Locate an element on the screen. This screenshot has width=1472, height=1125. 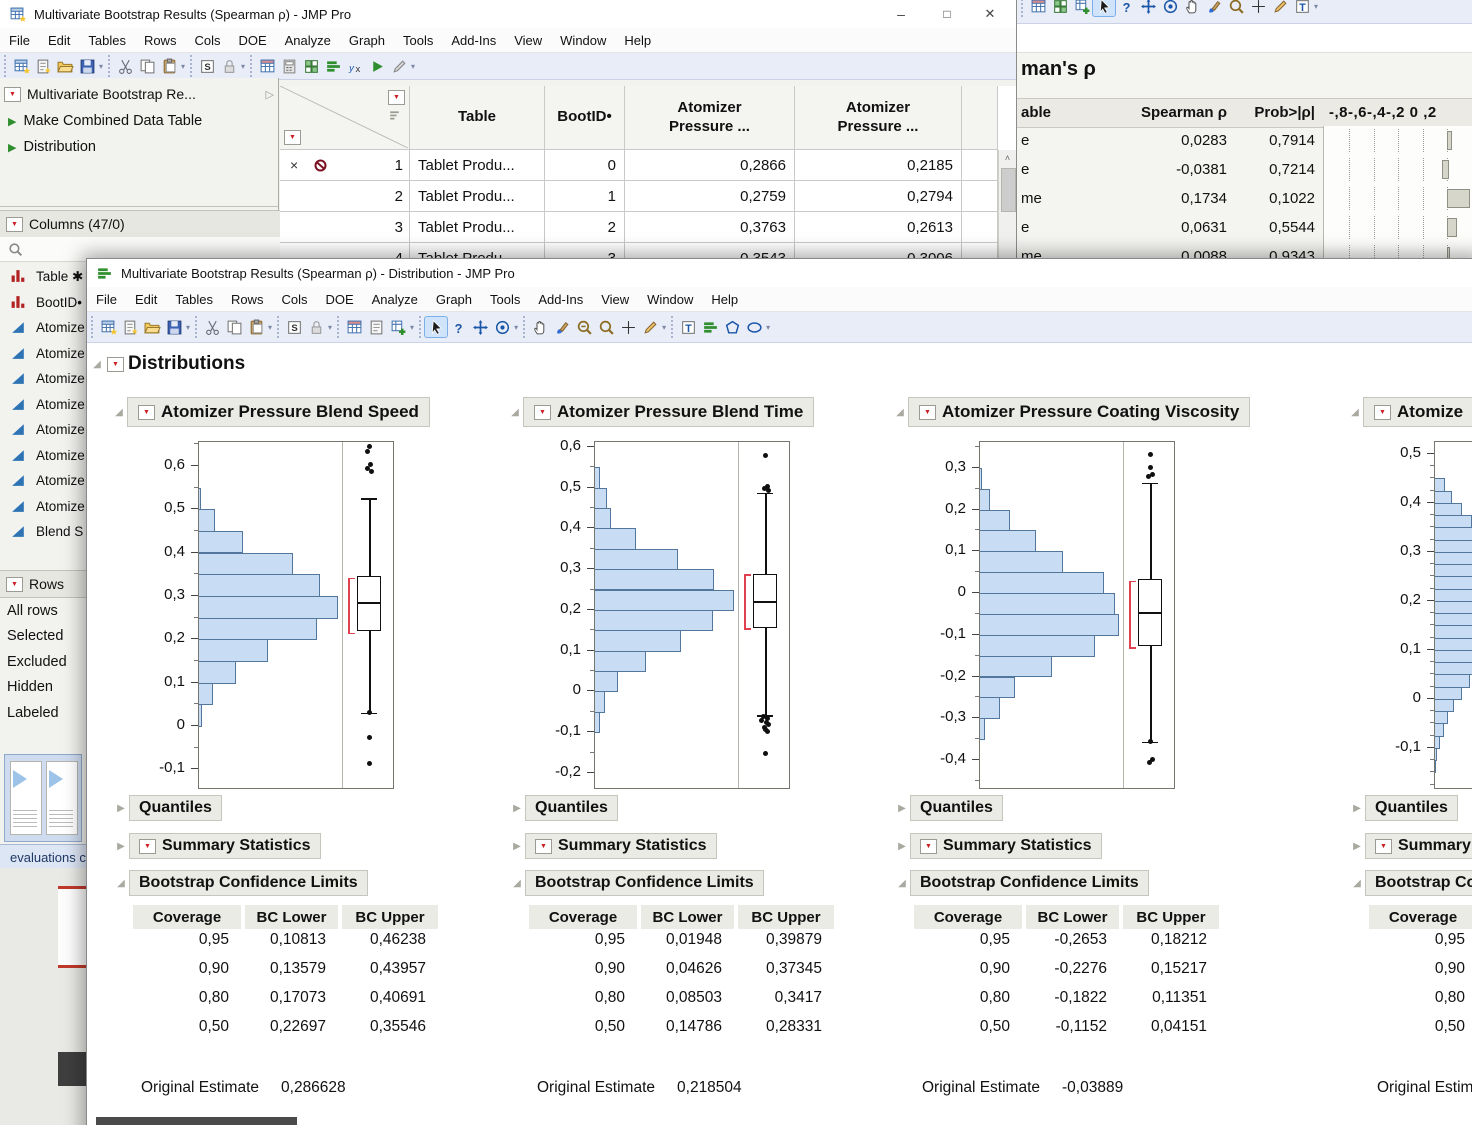
new-journal-icon is located at coordinates (43, 66).